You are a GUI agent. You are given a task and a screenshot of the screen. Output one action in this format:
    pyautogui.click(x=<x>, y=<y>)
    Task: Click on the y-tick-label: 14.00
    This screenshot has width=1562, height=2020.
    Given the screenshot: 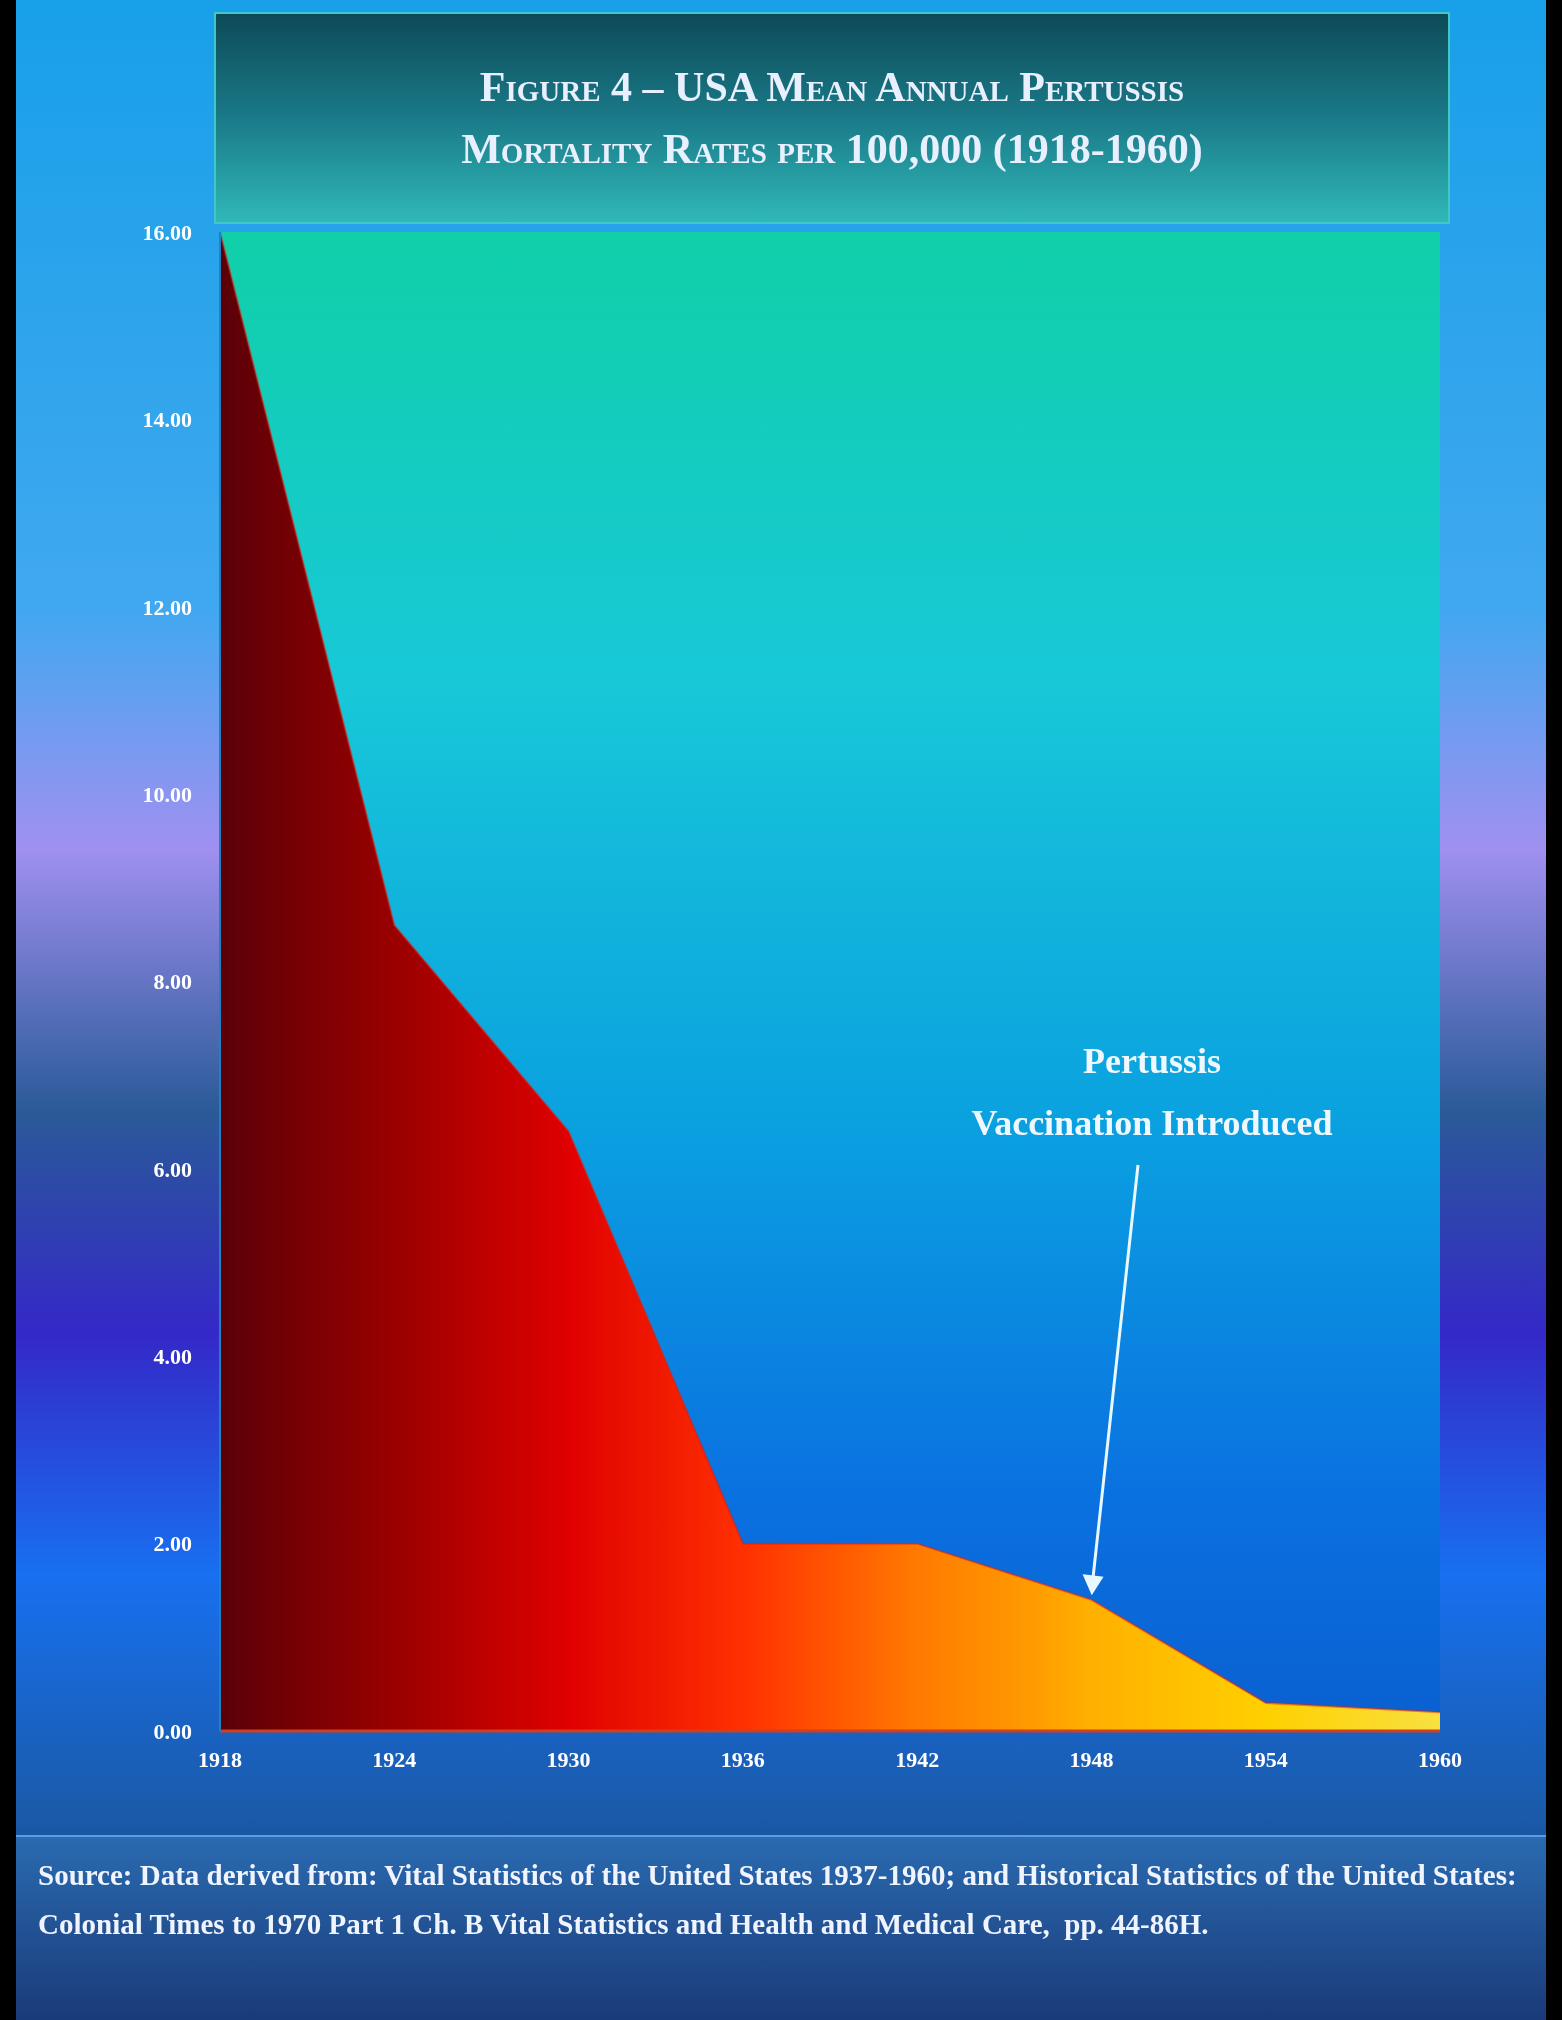 What is the action you would take?
    pyautogui.click(x=167, y=420)
    